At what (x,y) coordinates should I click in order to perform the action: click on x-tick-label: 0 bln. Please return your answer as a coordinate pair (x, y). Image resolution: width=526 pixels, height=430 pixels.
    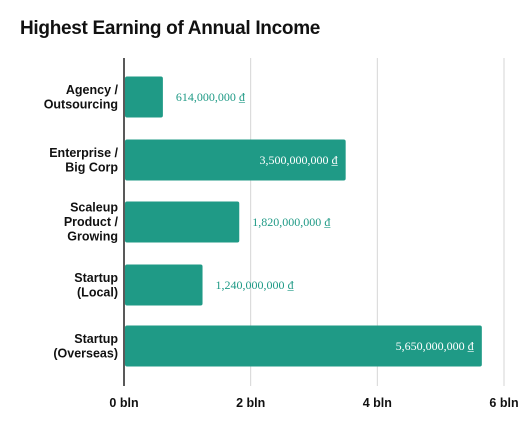
    Looking at the image, I should click on (123, 403).